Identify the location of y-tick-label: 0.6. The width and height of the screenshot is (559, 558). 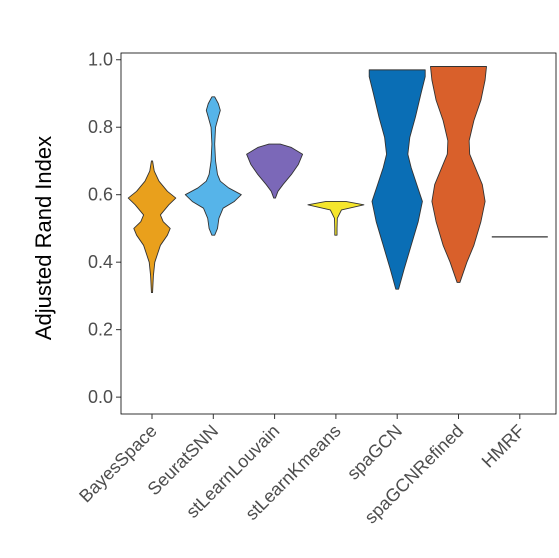
(100, 195).